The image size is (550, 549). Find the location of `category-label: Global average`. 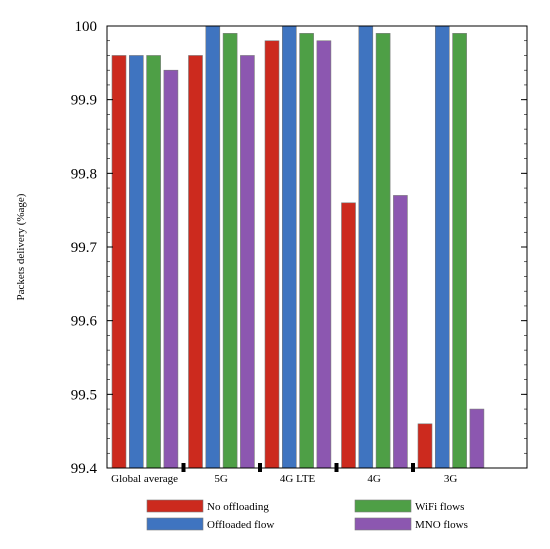

category-label: Global average is located at coordinates (144, 479).